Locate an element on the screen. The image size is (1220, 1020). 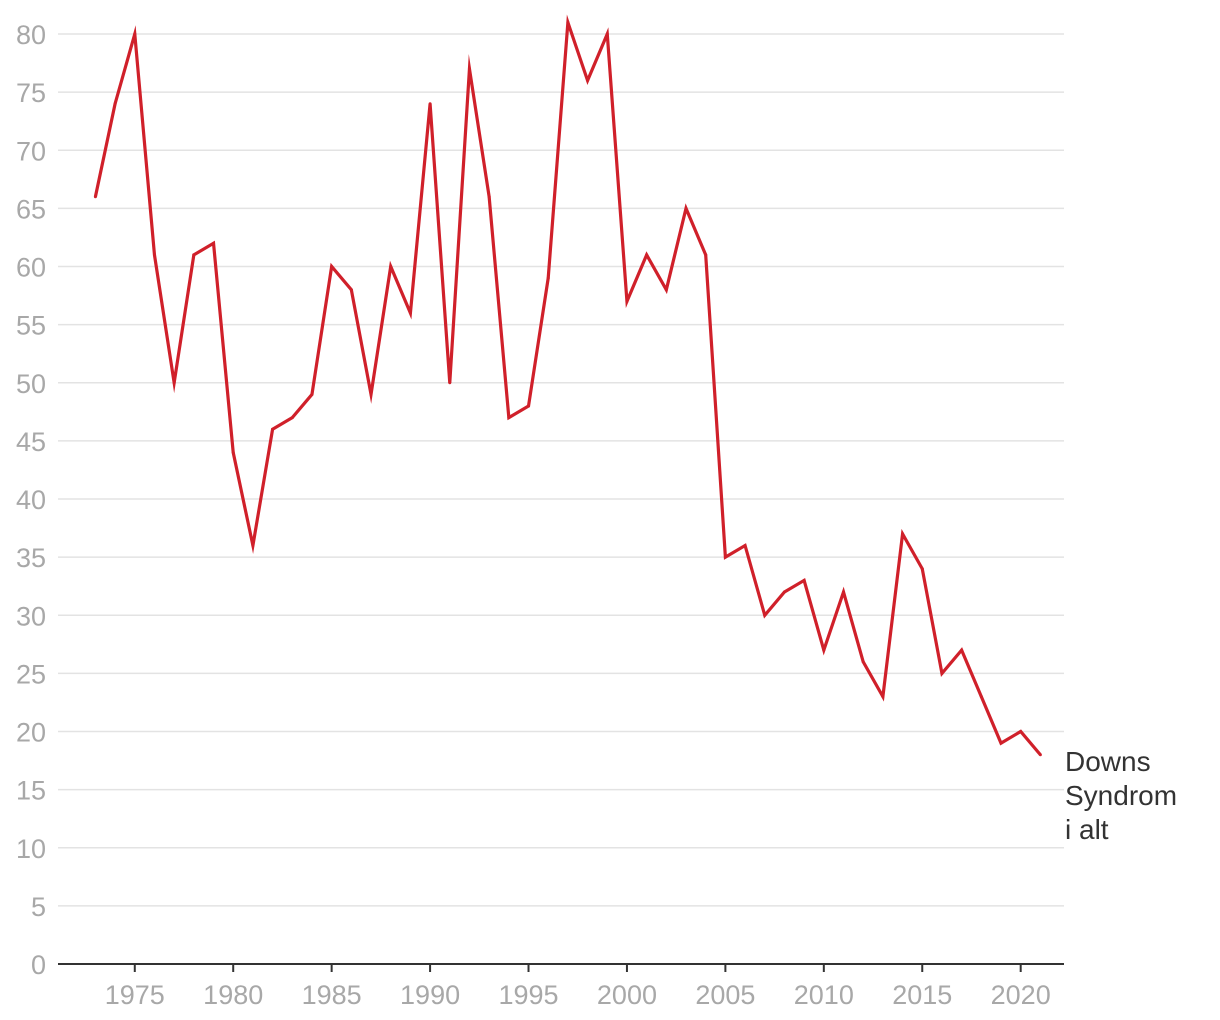
x-tick-label-2010: 2010 is located at coordinates (824, 995).